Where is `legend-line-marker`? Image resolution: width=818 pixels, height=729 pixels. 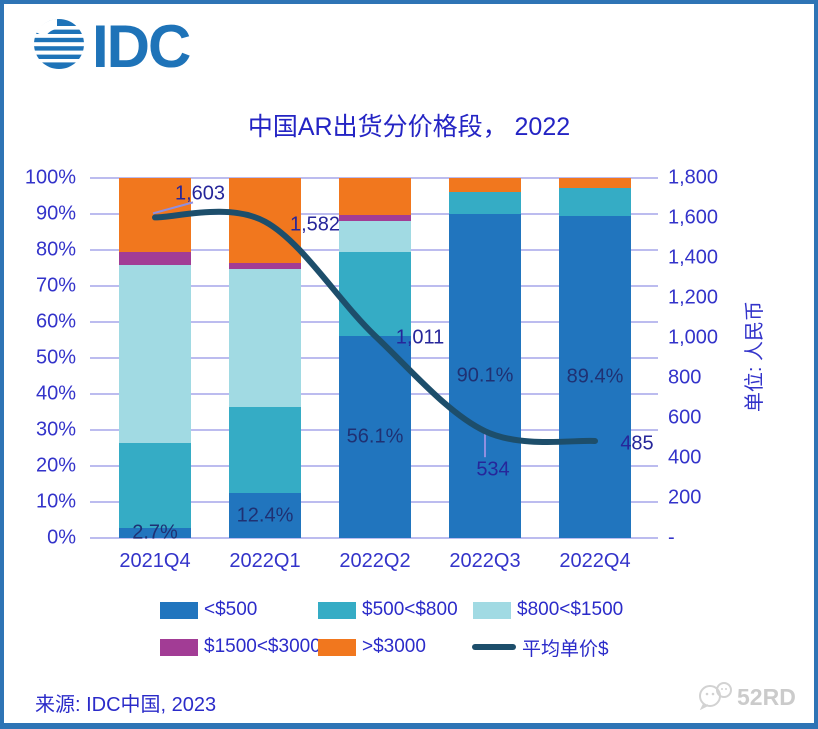
legend-line-marker is located at coordinates (494, 647).